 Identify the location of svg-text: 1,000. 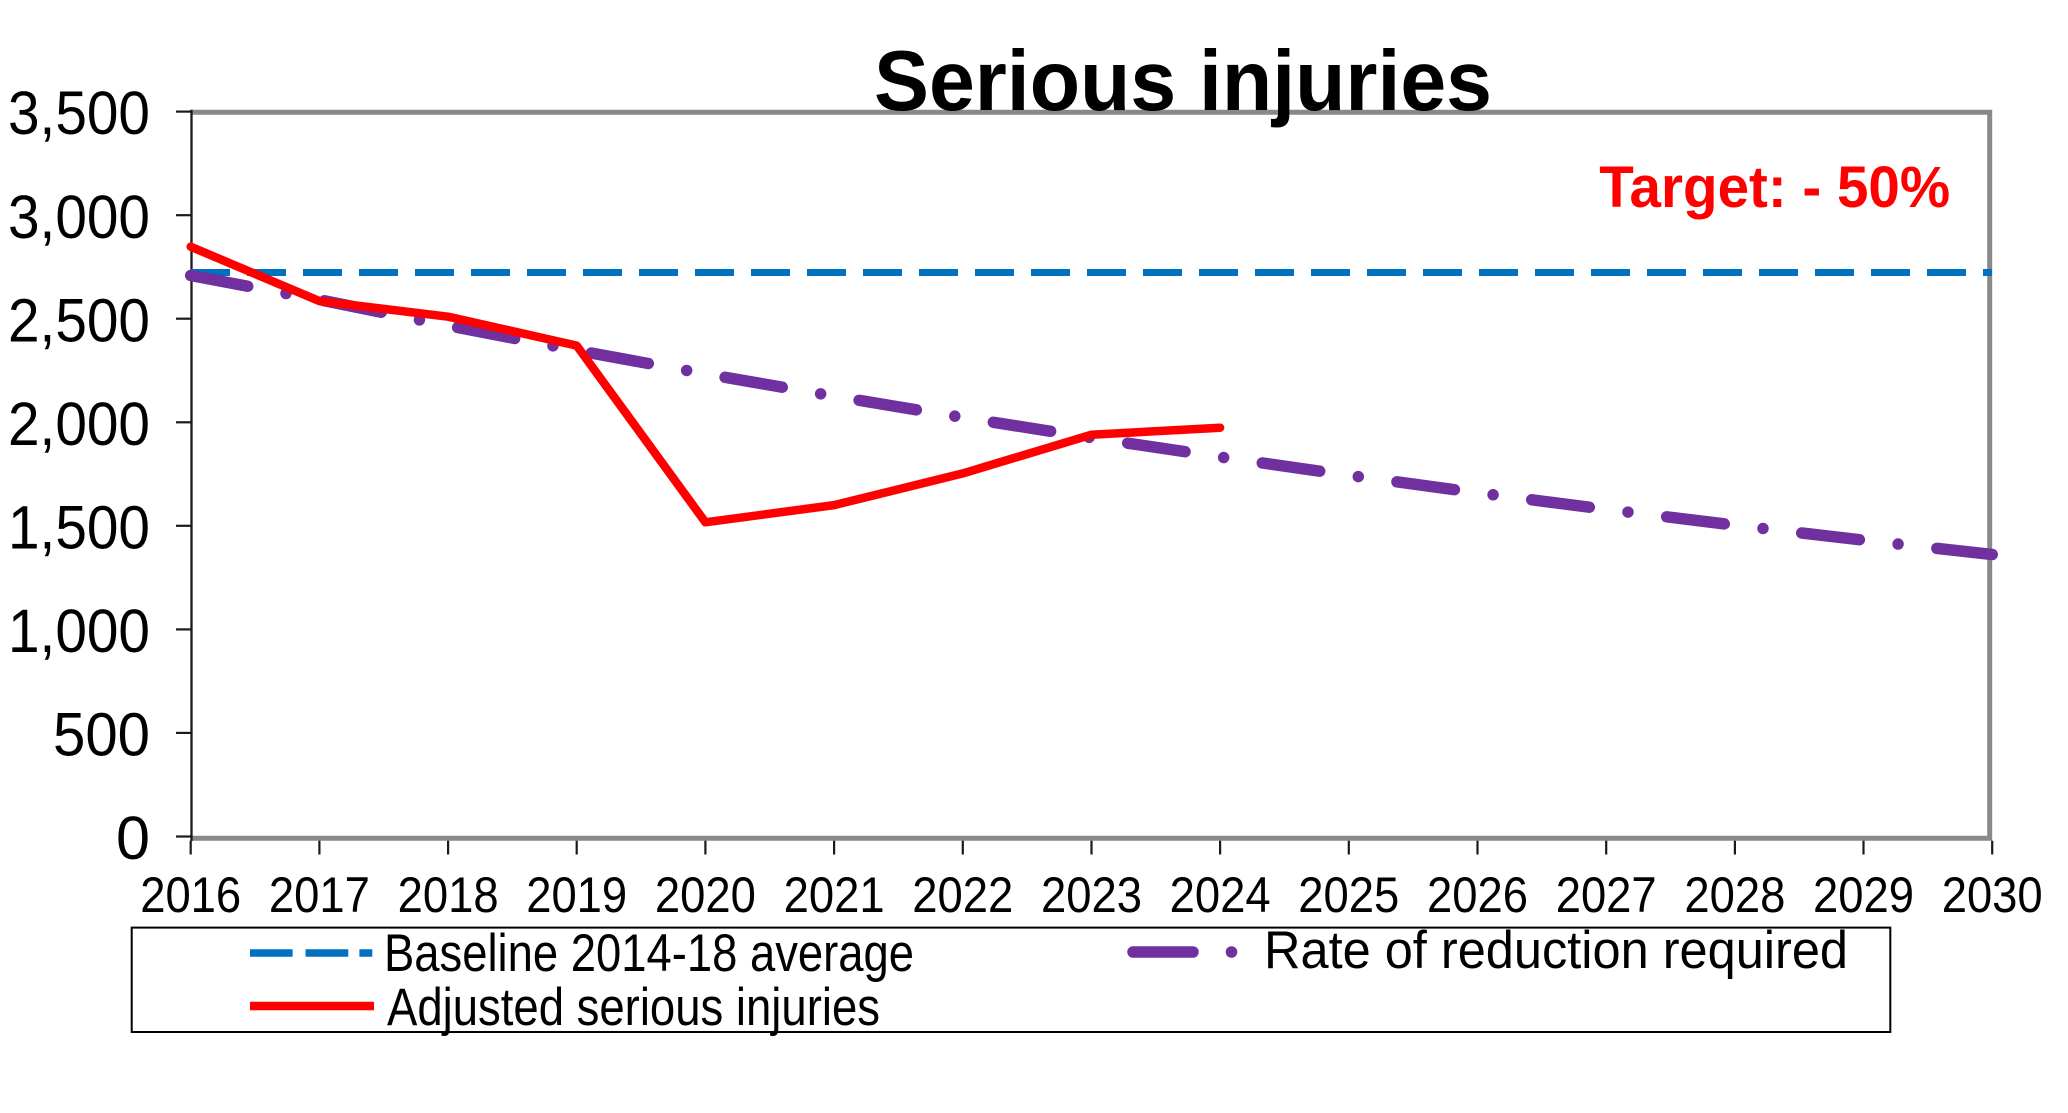
(79, 631).